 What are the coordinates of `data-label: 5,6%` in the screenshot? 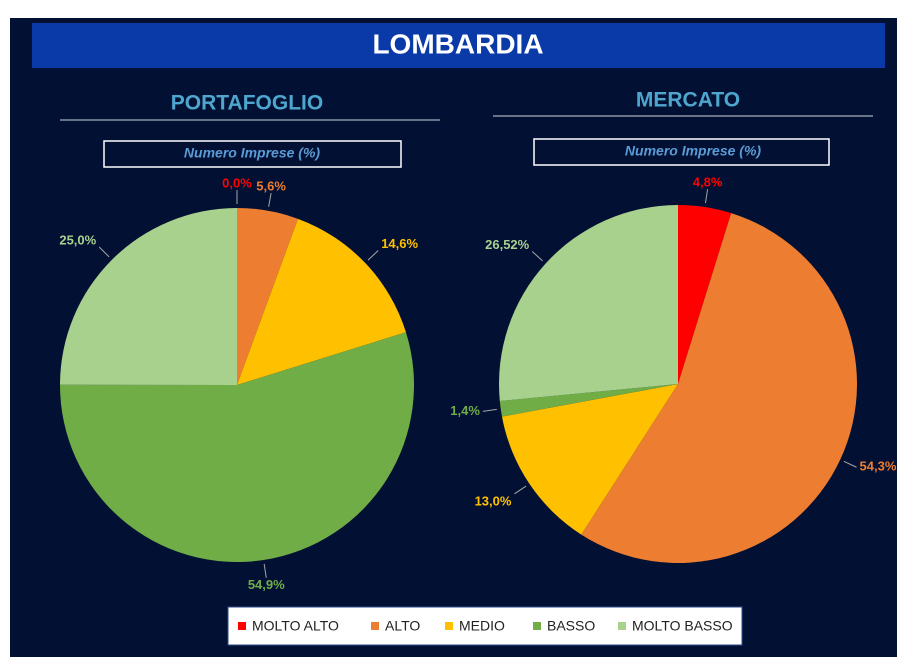 It's located at (271, 185).